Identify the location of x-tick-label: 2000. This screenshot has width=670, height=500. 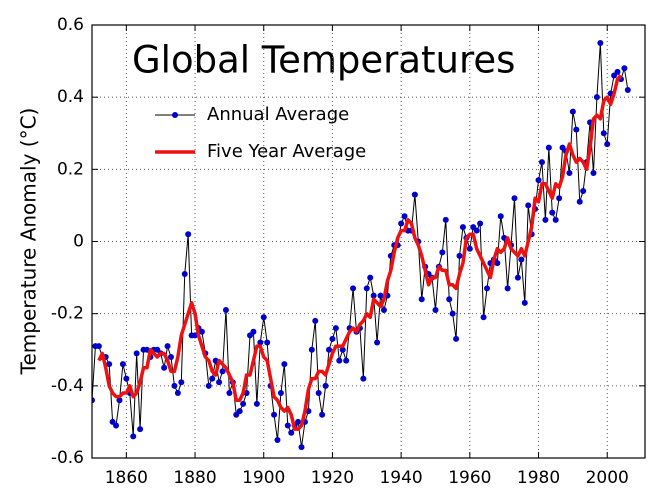
(607, 478).